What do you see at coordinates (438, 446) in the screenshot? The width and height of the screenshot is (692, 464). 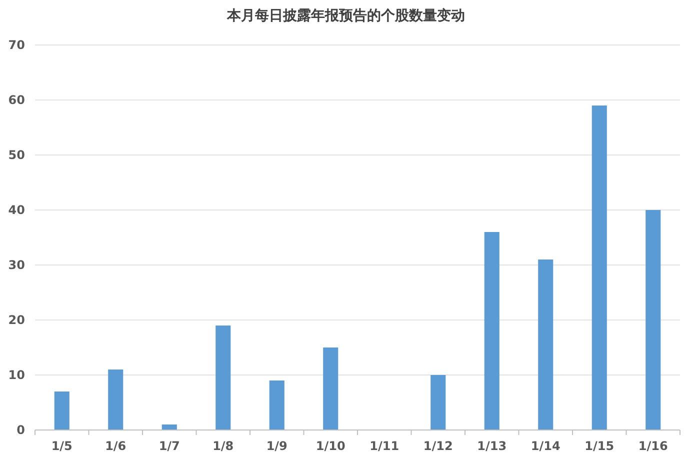 I see `x-tick-label: 1/12` at bounding box center [438, 446].